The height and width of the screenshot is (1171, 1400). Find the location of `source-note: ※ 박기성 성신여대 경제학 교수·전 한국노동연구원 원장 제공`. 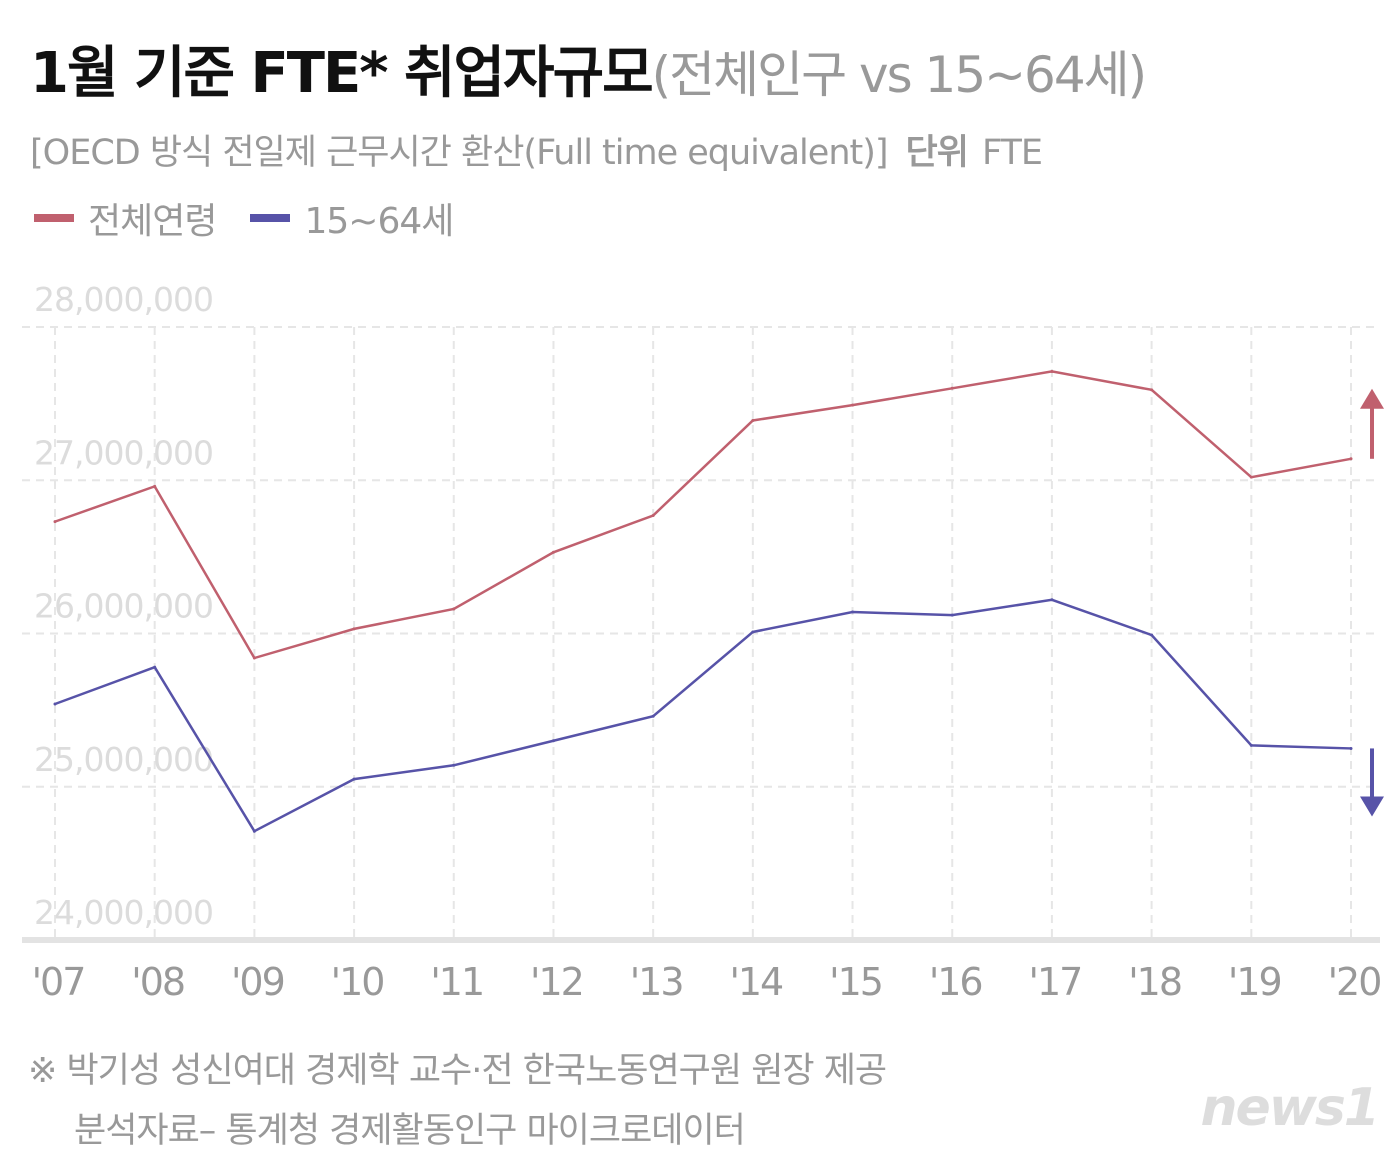

source-note: ※ 박기성 성신여대 경제학 교수·전 한국노동연구원 원장 제공 is located at coordinates (457, 1071).